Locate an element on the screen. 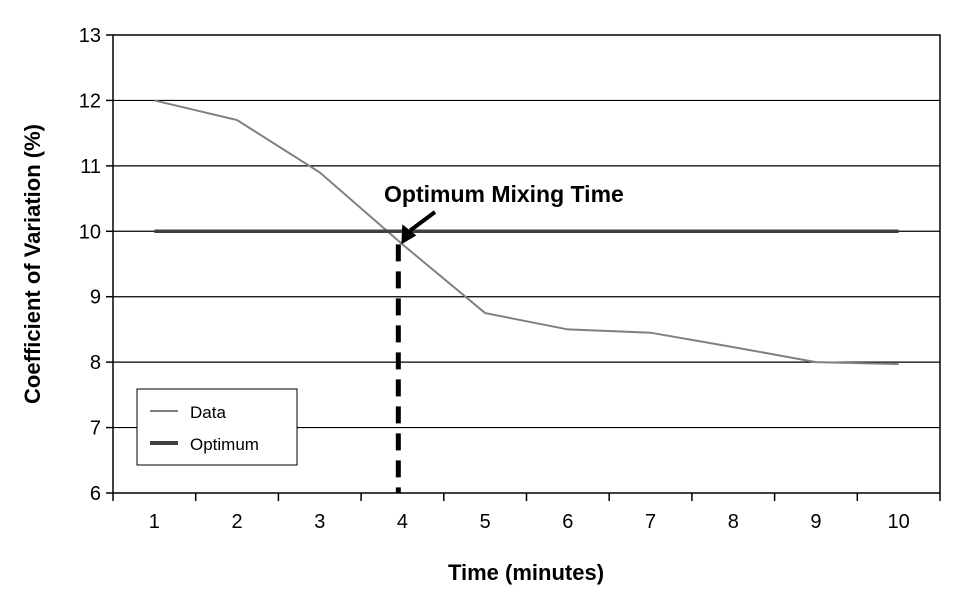 The image size is (960, 612). y-axis-label: Coefficient of Variation (%) is located at coordinates (32, 264).